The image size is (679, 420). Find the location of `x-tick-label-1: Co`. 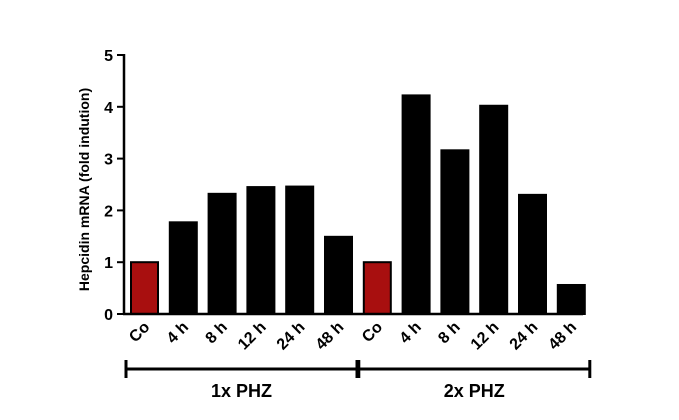

x-tick-label-1: Co is located at coordinates (139, 332).